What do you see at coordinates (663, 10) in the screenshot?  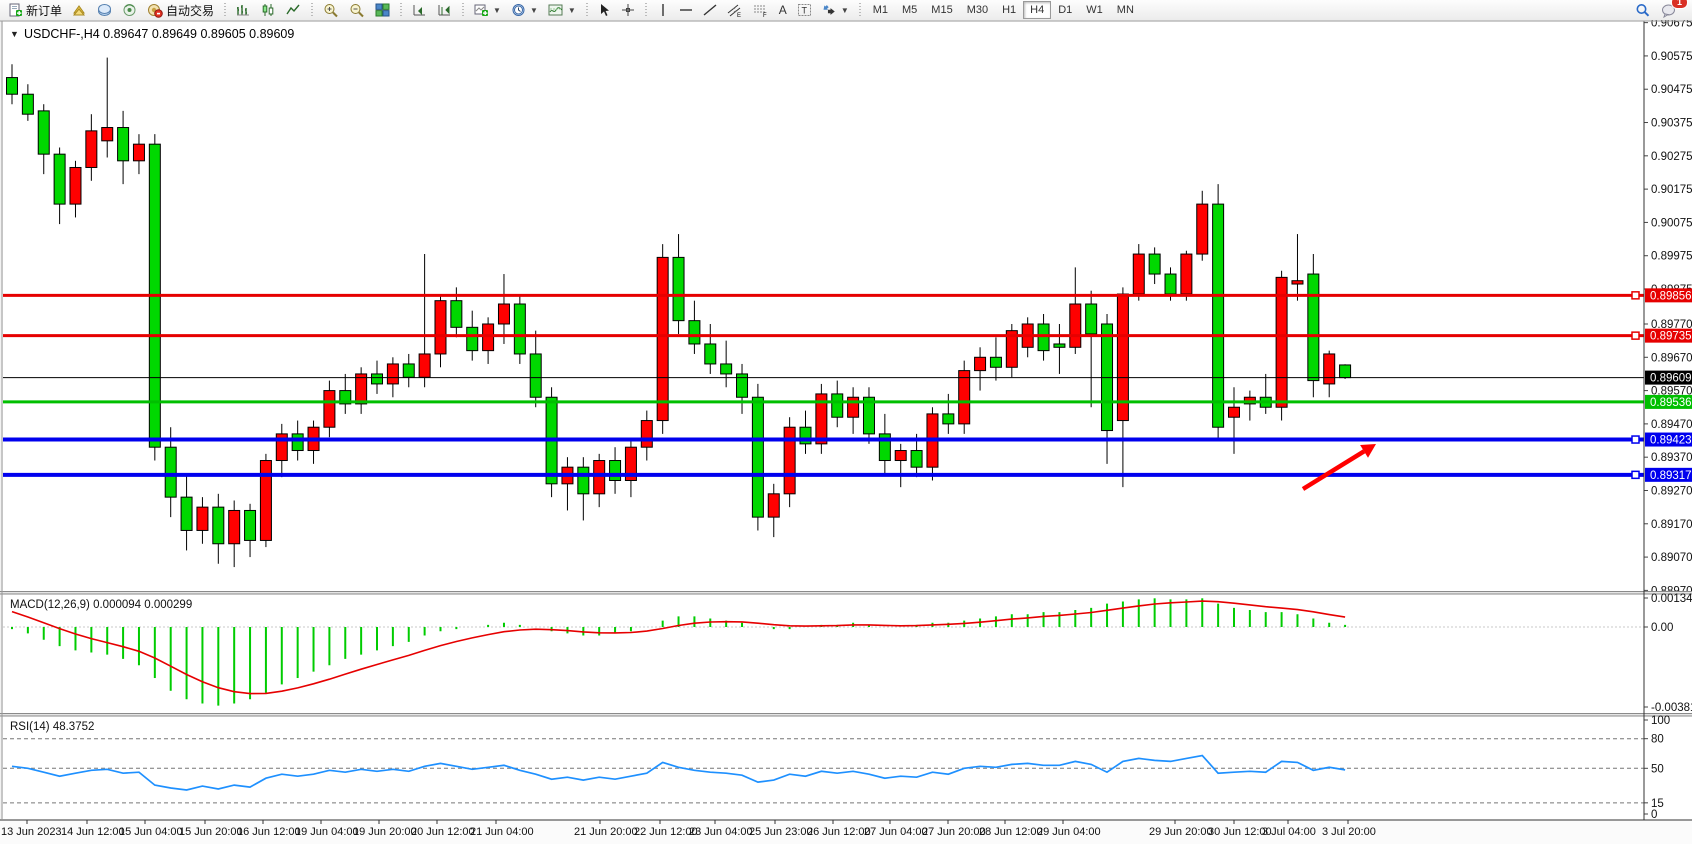 I see `vertical-line-button` at bounding box center [663, 10].